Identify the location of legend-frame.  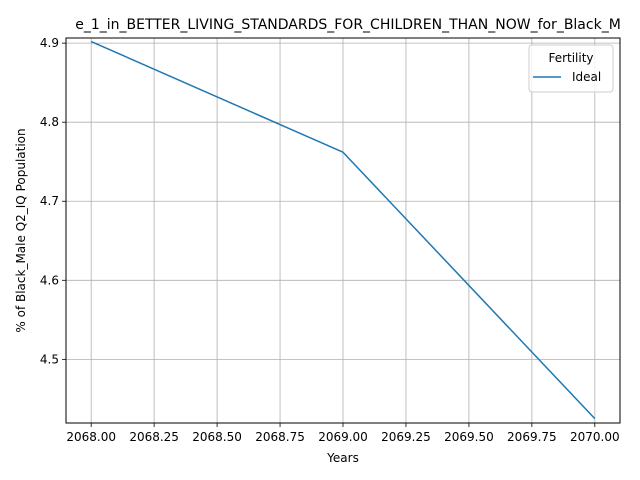
(571, 68).